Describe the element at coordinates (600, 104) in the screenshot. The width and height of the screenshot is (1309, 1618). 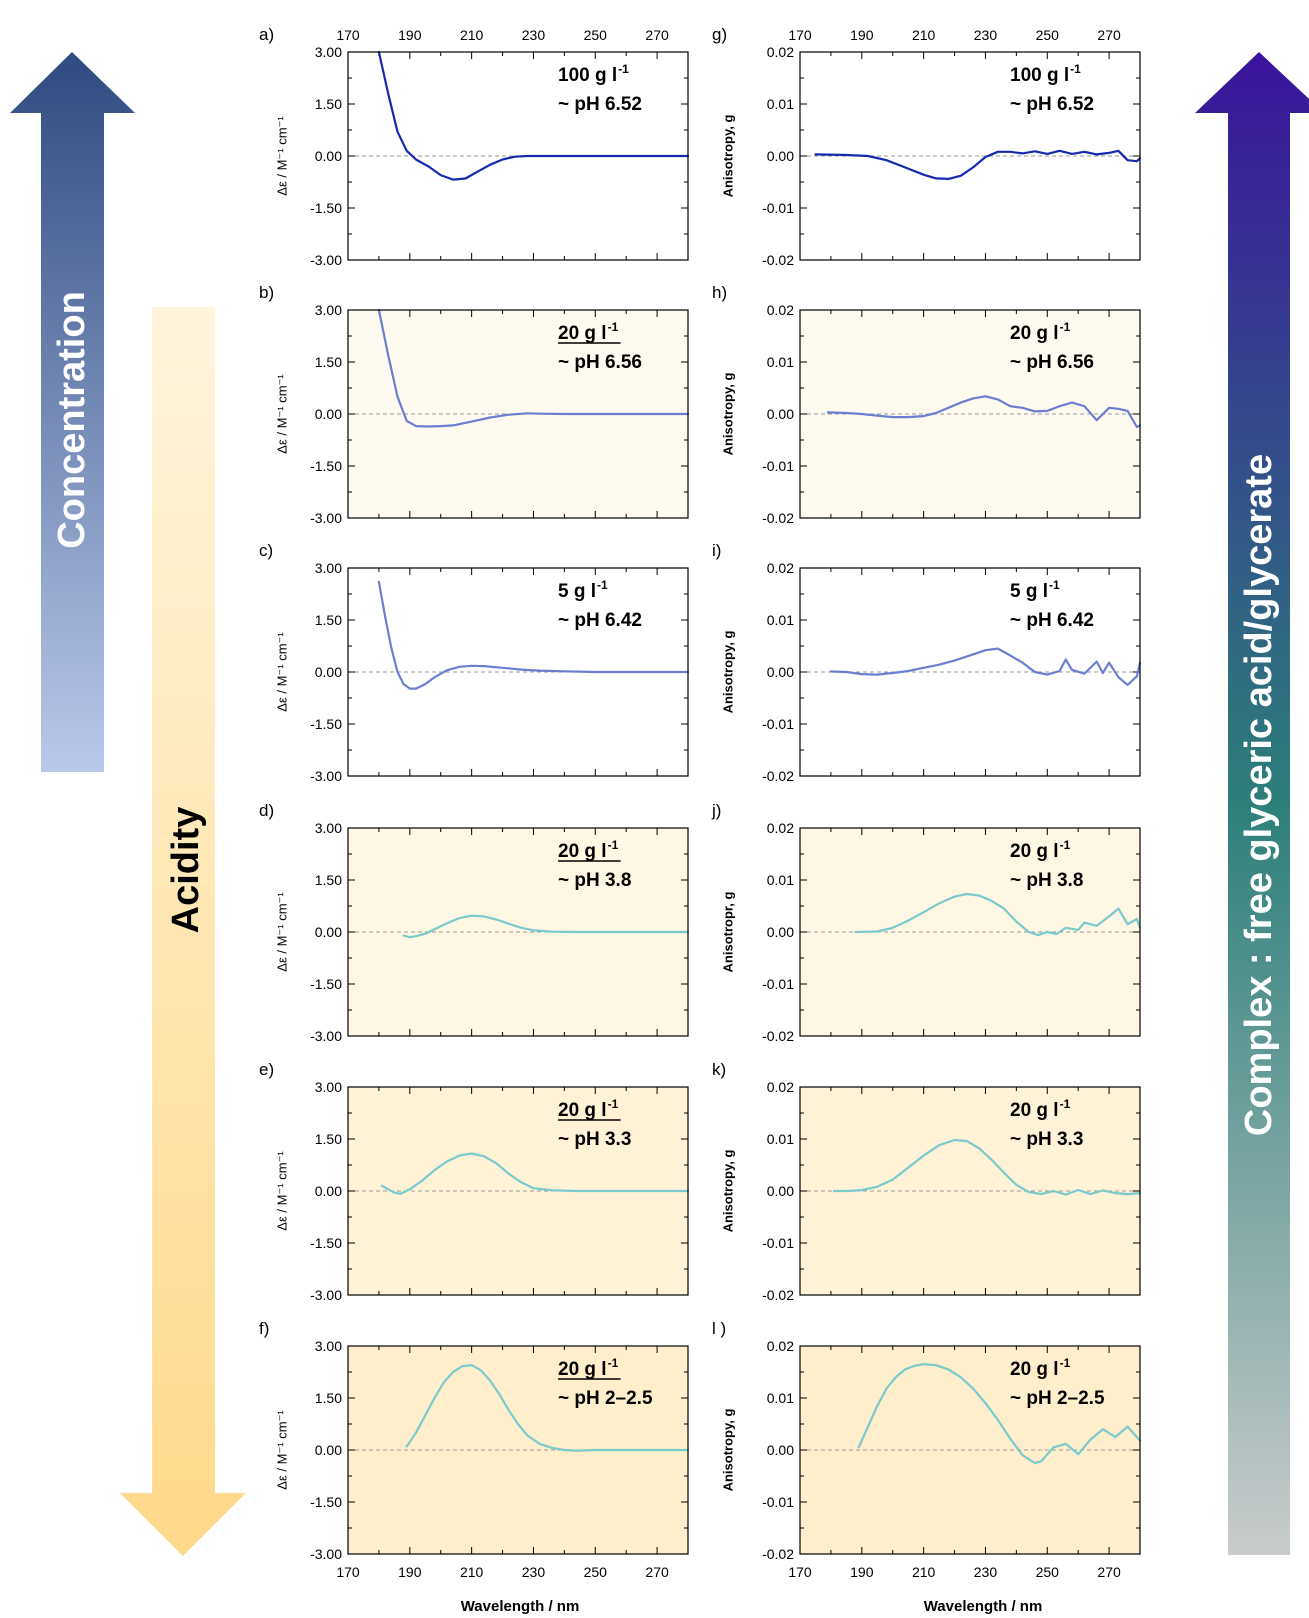
I see `ph-annotation: ~ pH 6.52` at that location.